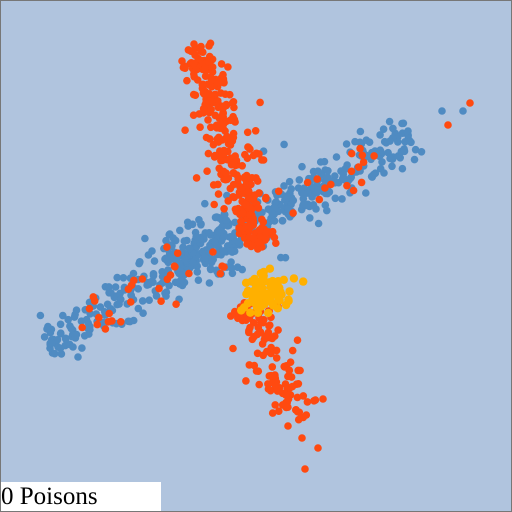 This screenshot has width=512, height=512. What do you see at coordinates (49, 496) in the screenshot?
I see `poison-count-label: 0 Poisons` at bounding box center [49, 496].